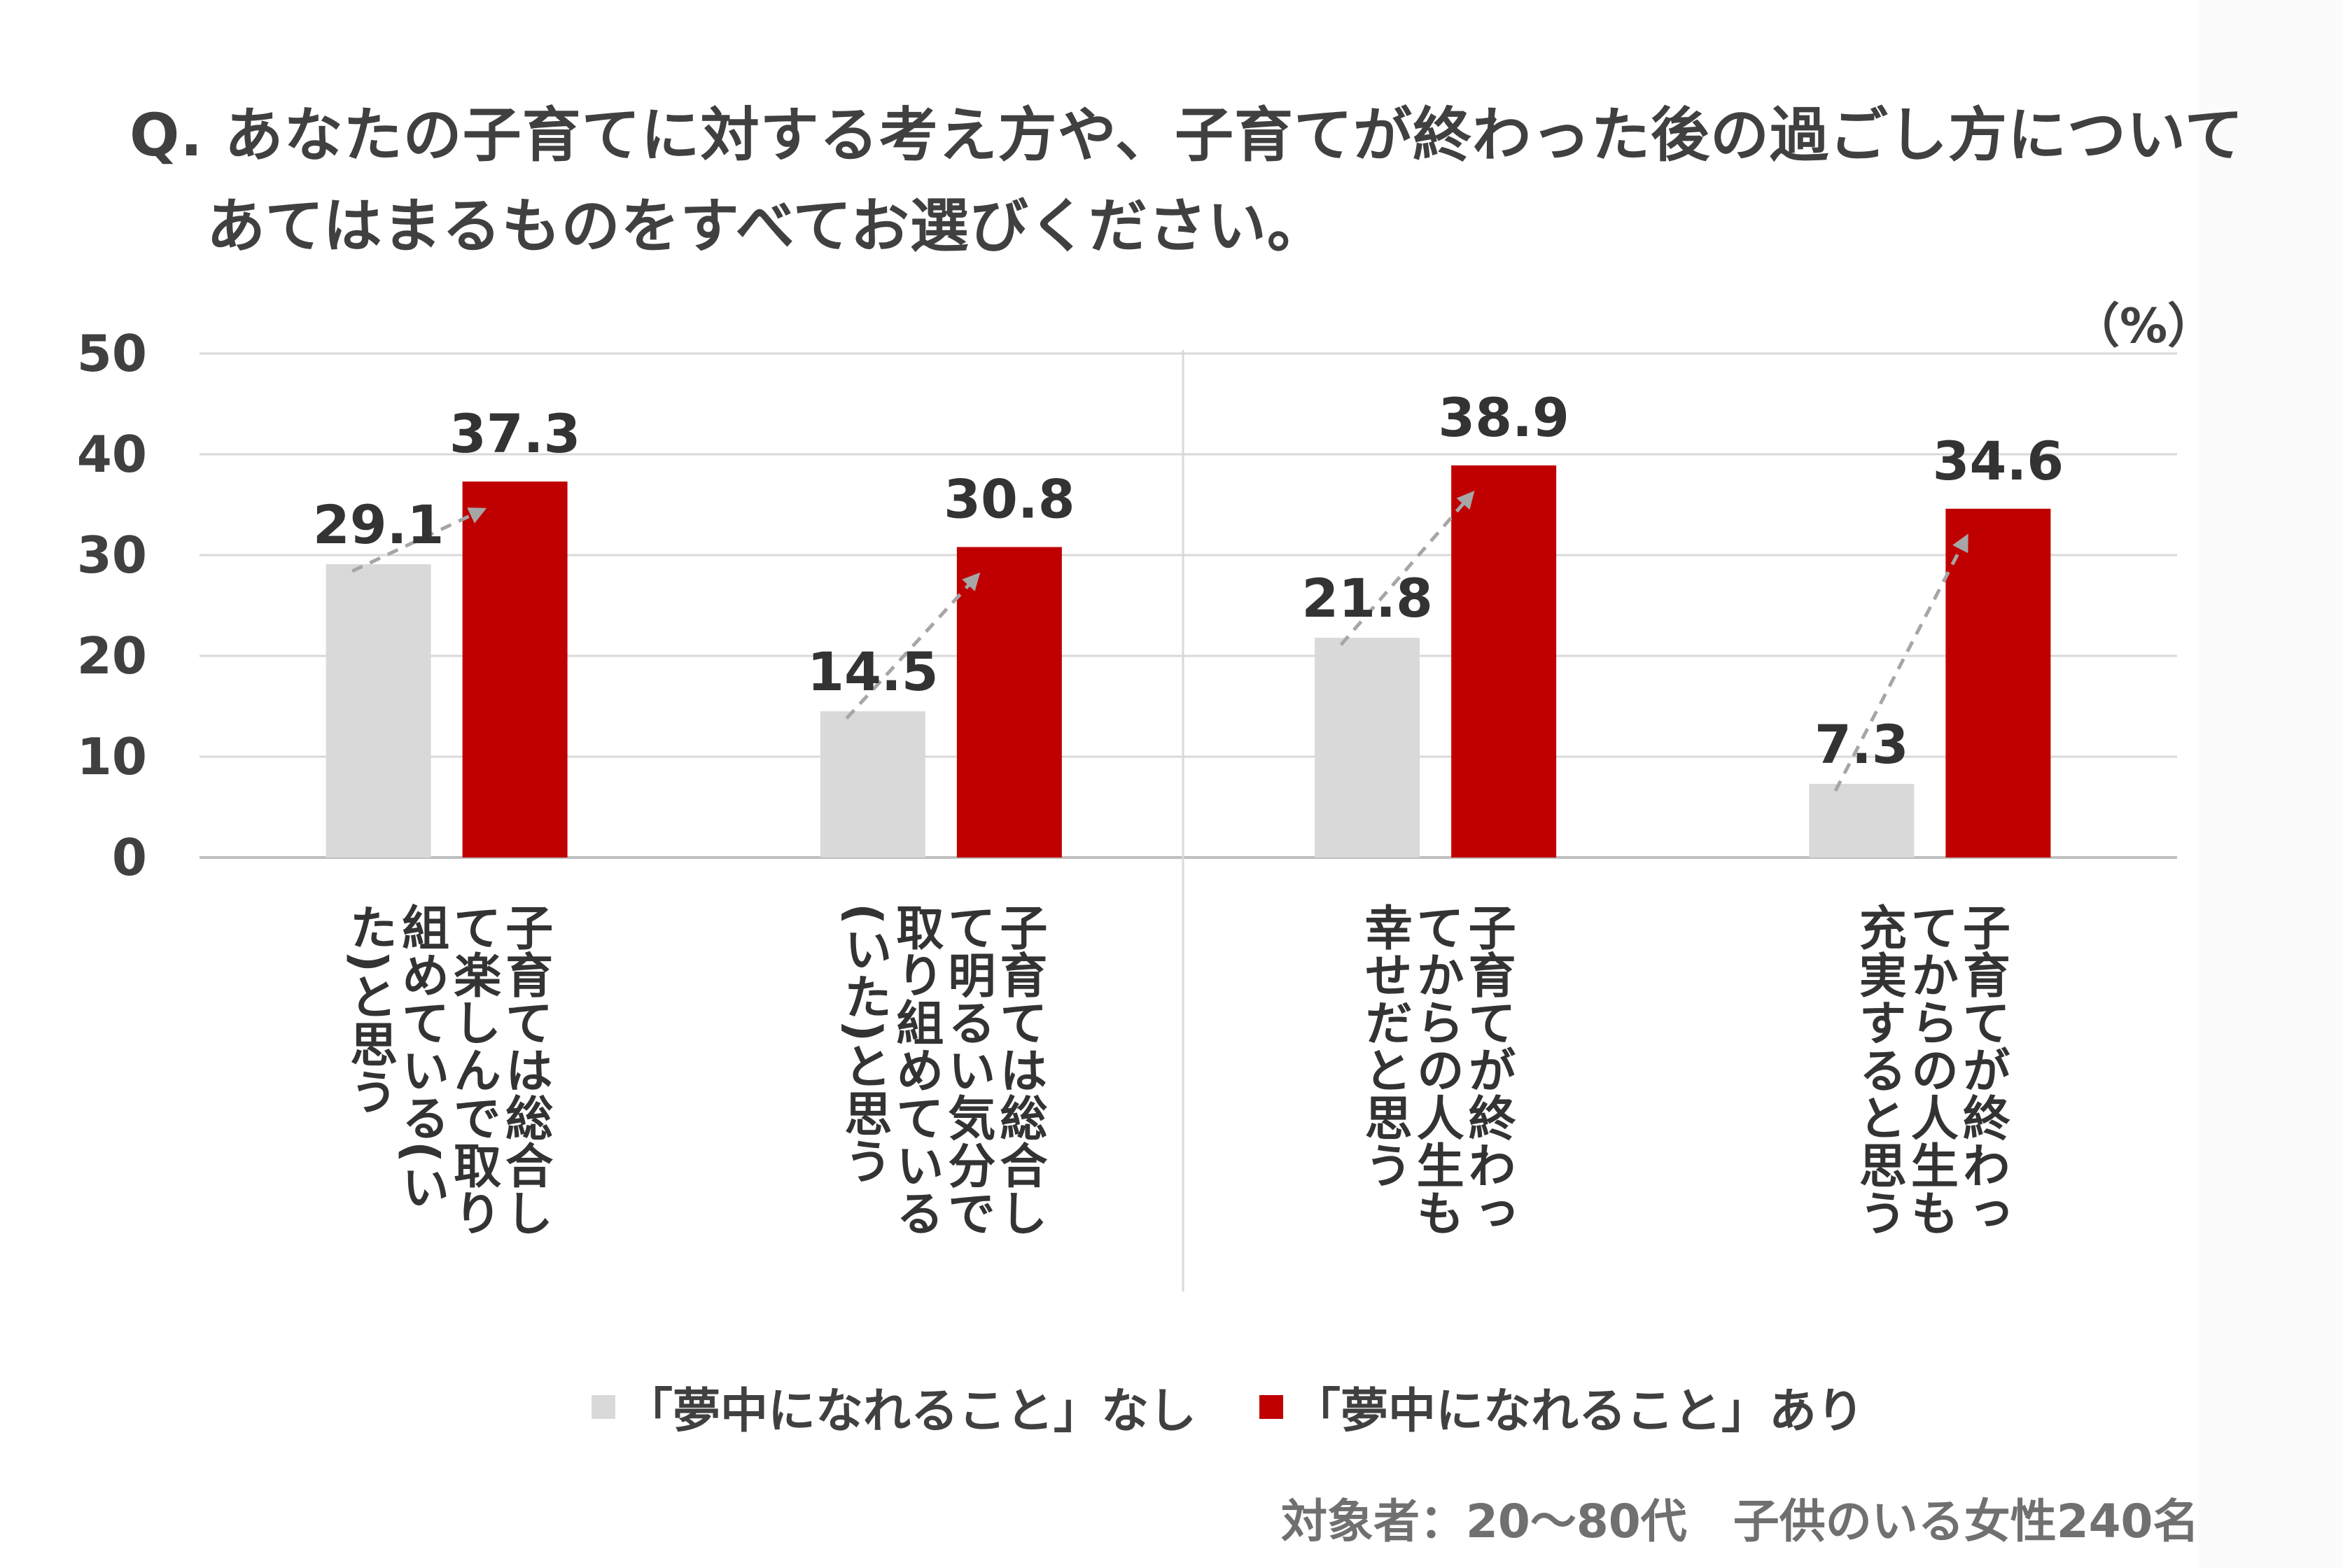 Image resolution: width=2343 pixels, height=1568 pixels. I want to click on y-tick-label-10: 10, so click(112, 756).